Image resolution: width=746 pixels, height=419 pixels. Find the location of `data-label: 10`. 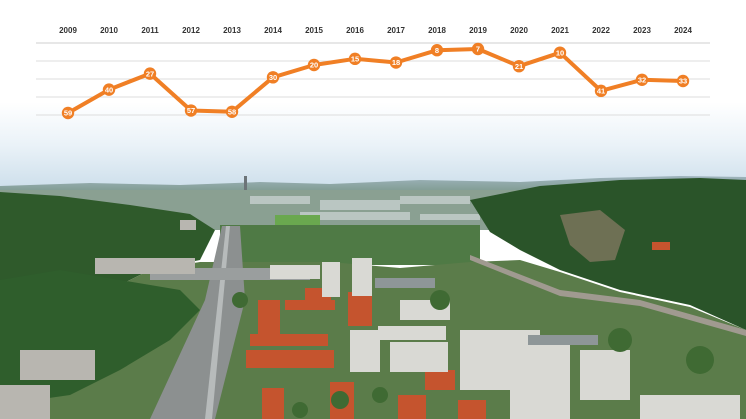

data-label: 10 is located at coordinates (560, 52).